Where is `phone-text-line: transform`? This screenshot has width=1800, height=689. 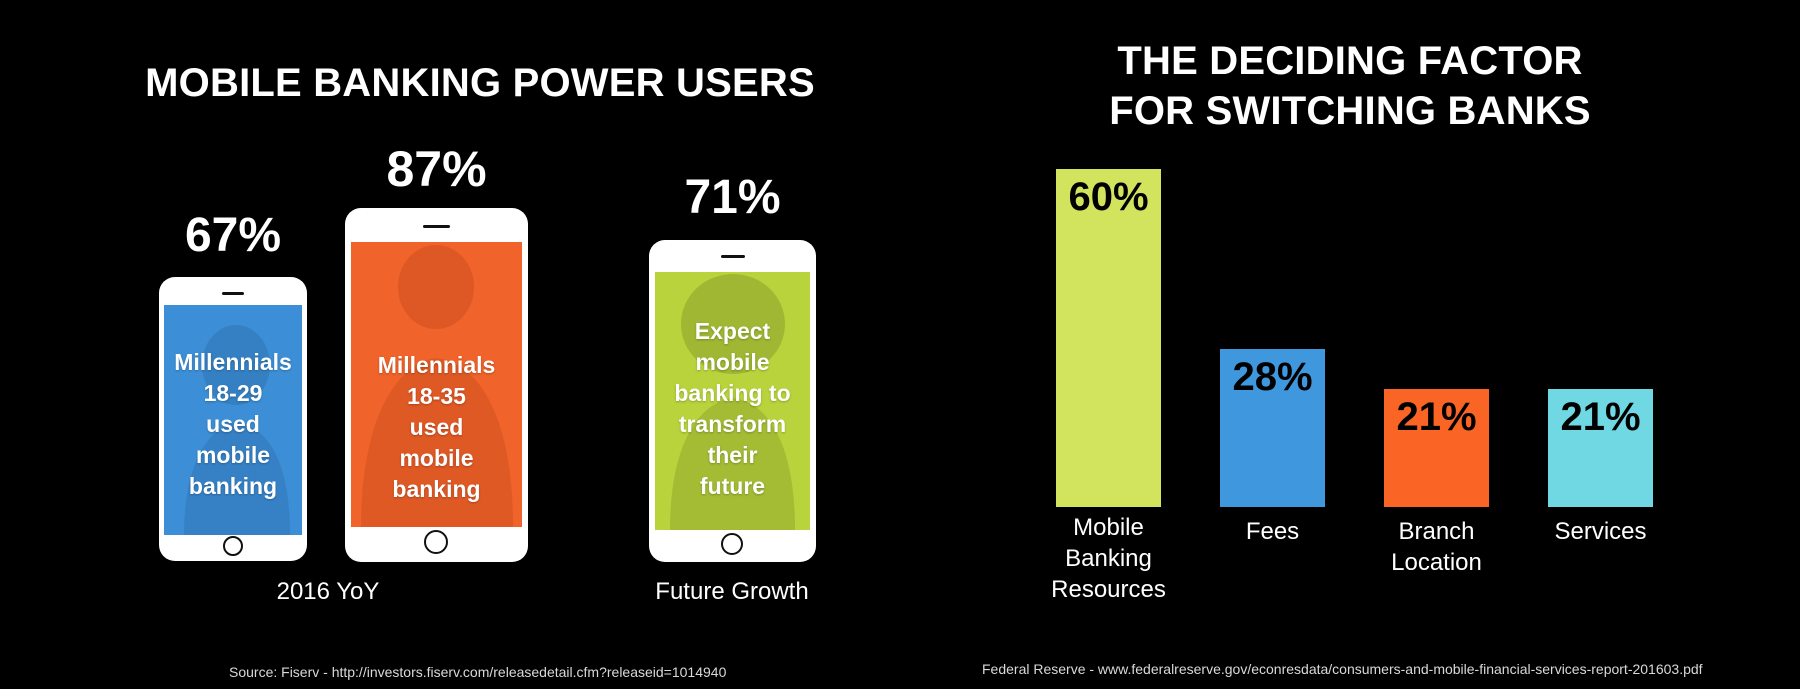
phone-text-line: transform is located at coordinates (732, 424).